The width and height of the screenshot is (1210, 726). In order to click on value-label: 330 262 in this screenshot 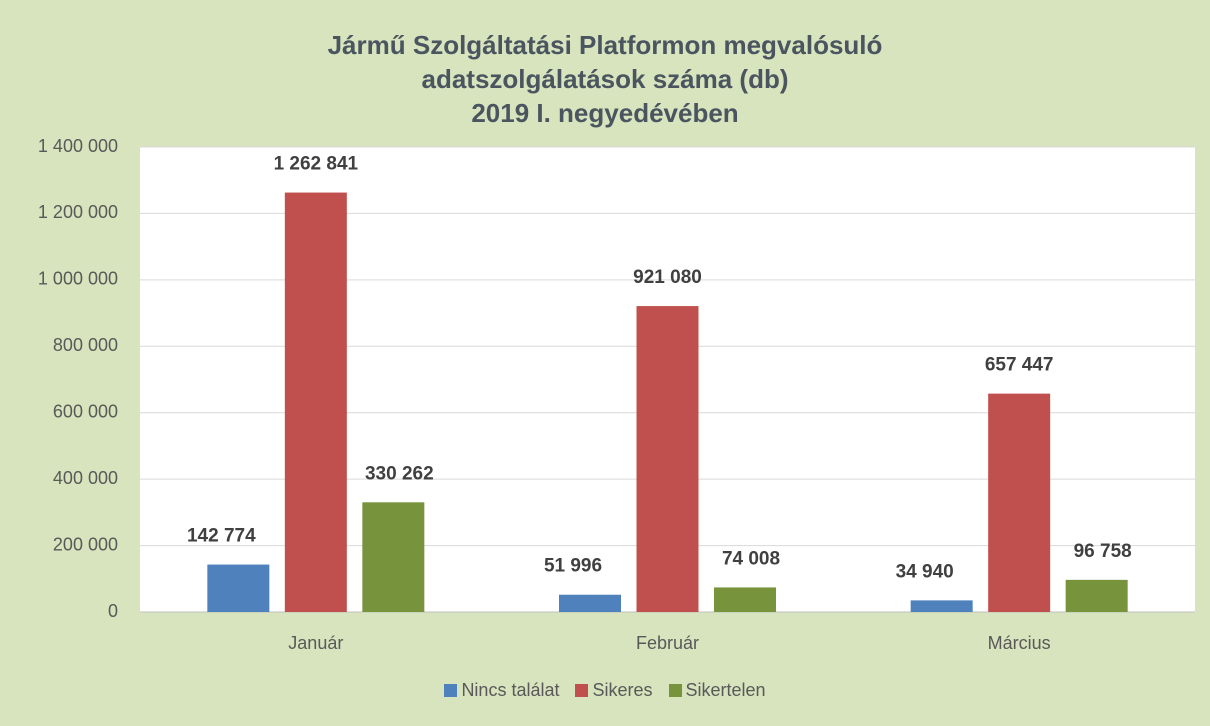, I will do `click(399, 473)`.